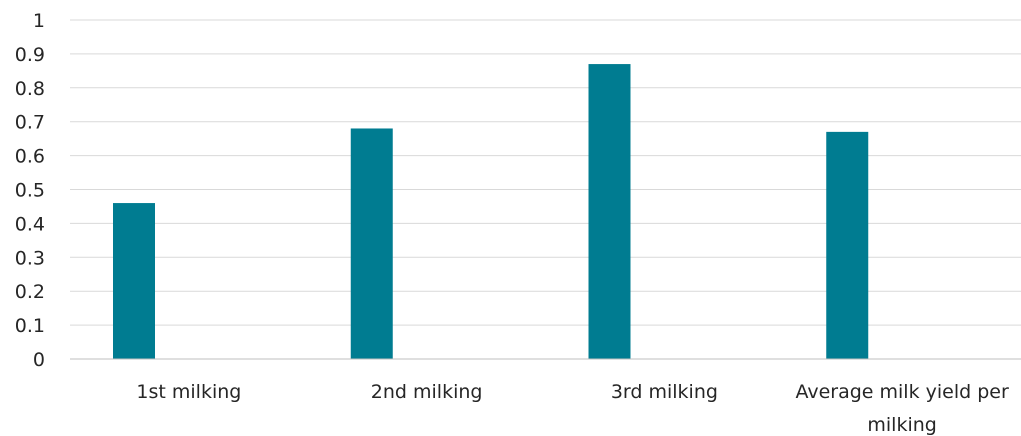  I want to click on y-tick-label: 1, so click(39, 21).